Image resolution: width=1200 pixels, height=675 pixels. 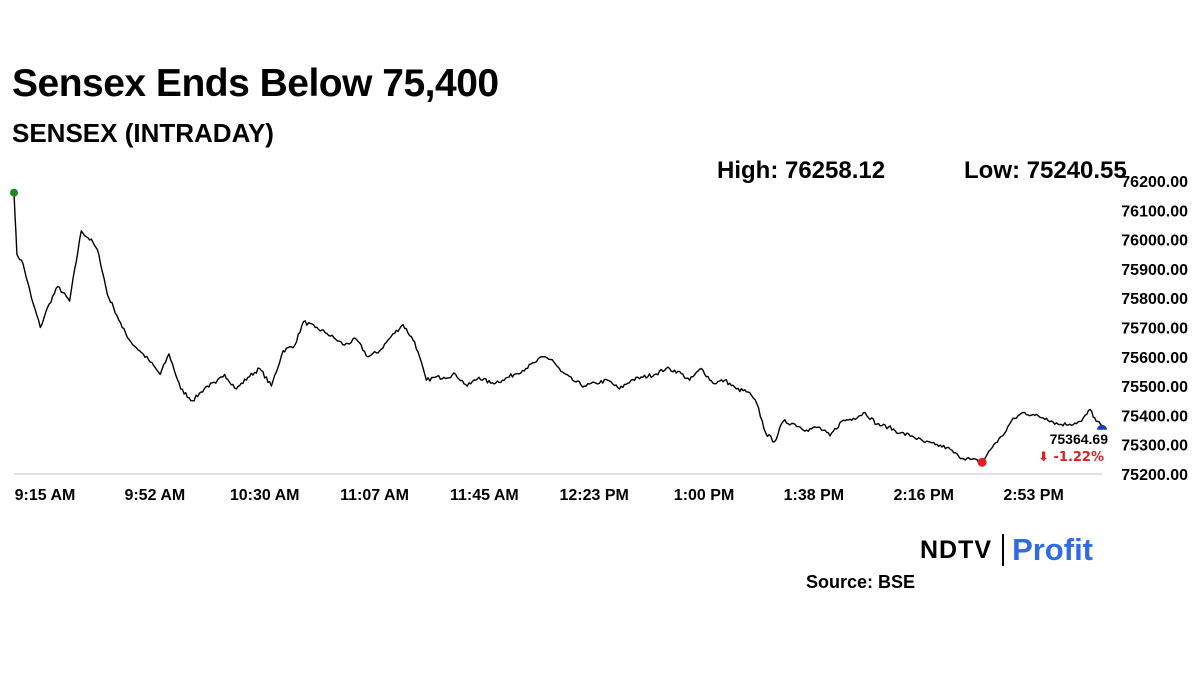 What do you see at coordinates (1052, 549) in the screenshot?
I see `profit-wordmark: Profit` at bounding box center [1052, 549].